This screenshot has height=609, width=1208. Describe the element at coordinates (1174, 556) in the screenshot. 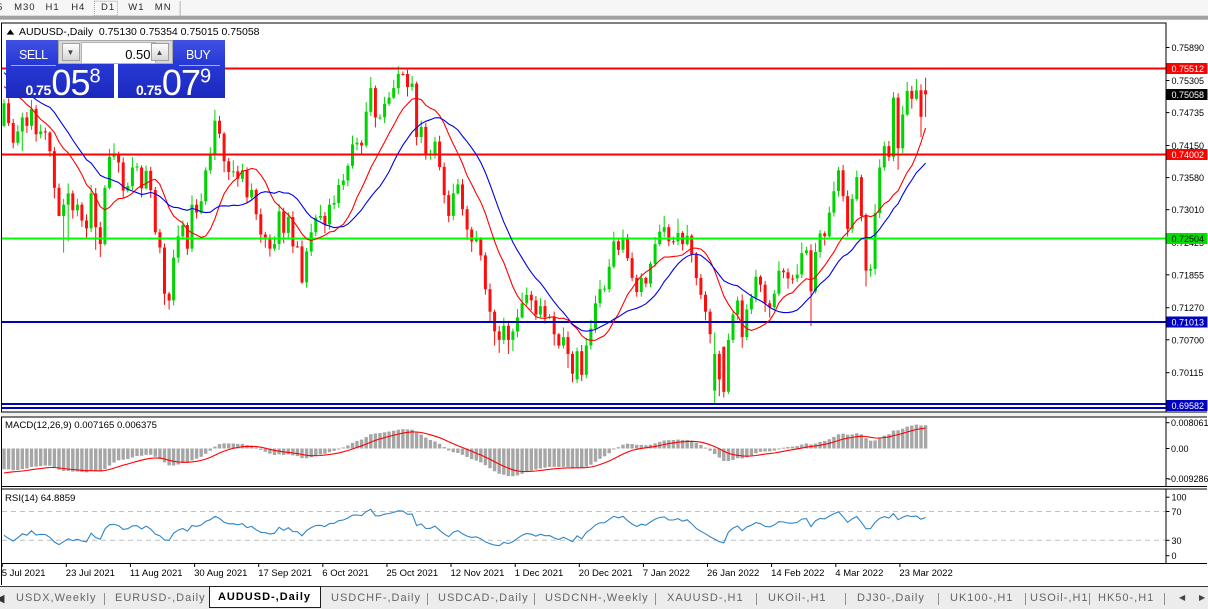

I see `svg-text: 0` at that location.